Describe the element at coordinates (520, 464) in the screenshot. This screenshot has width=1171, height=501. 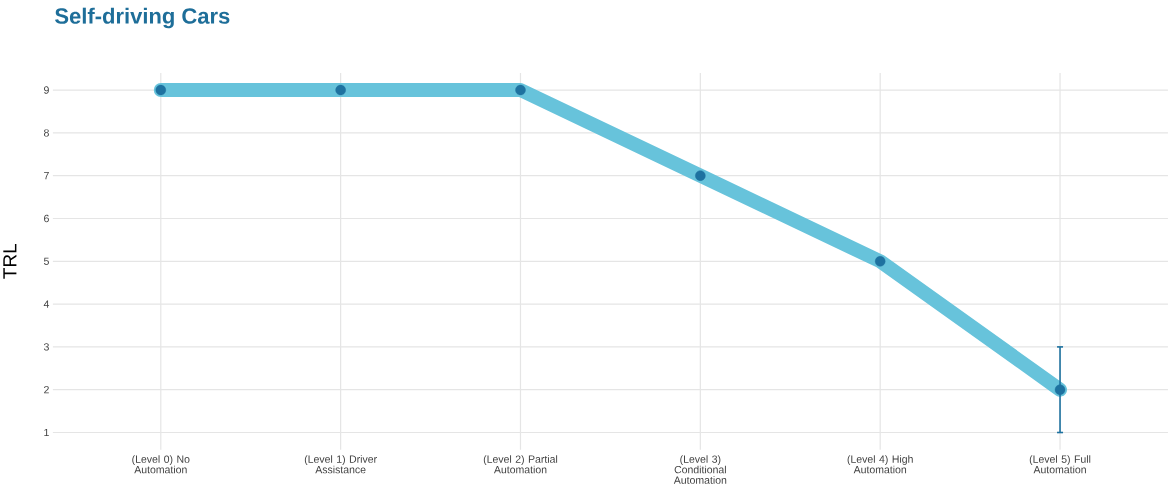
I see `x-tick-label: (Level 2) Partial Automation` at that location.